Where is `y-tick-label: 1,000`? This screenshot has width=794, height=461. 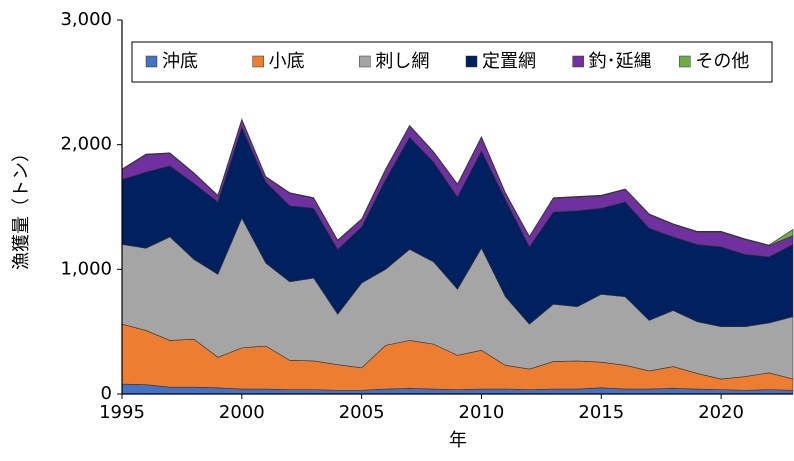 y-tick-label: 1,000 is located at coordinates (86, 268).